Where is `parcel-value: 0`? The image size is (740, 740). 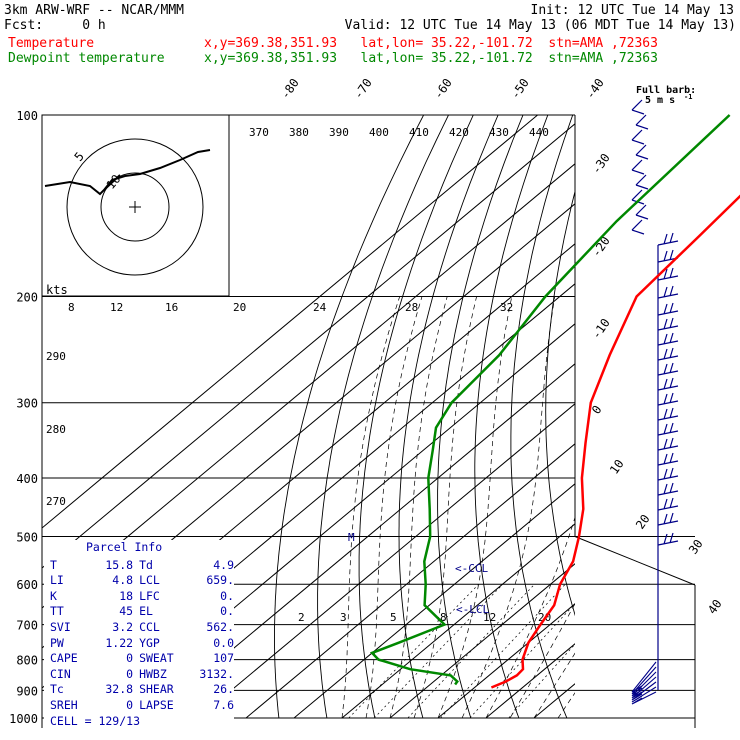 parcel-value: 0 is located at coordinates (130, 673).